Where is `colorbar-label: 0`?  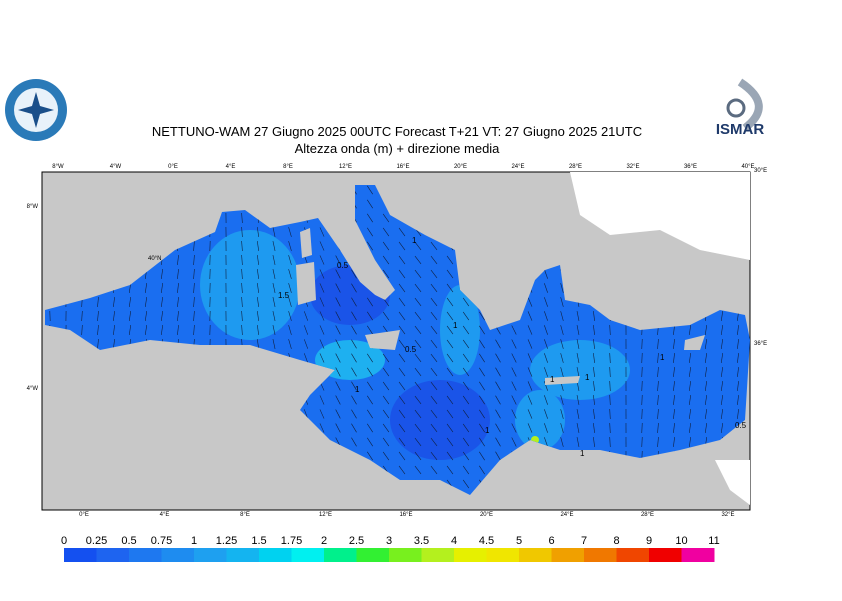 colorbar-label: 0 is located at coordinates (64, 541).